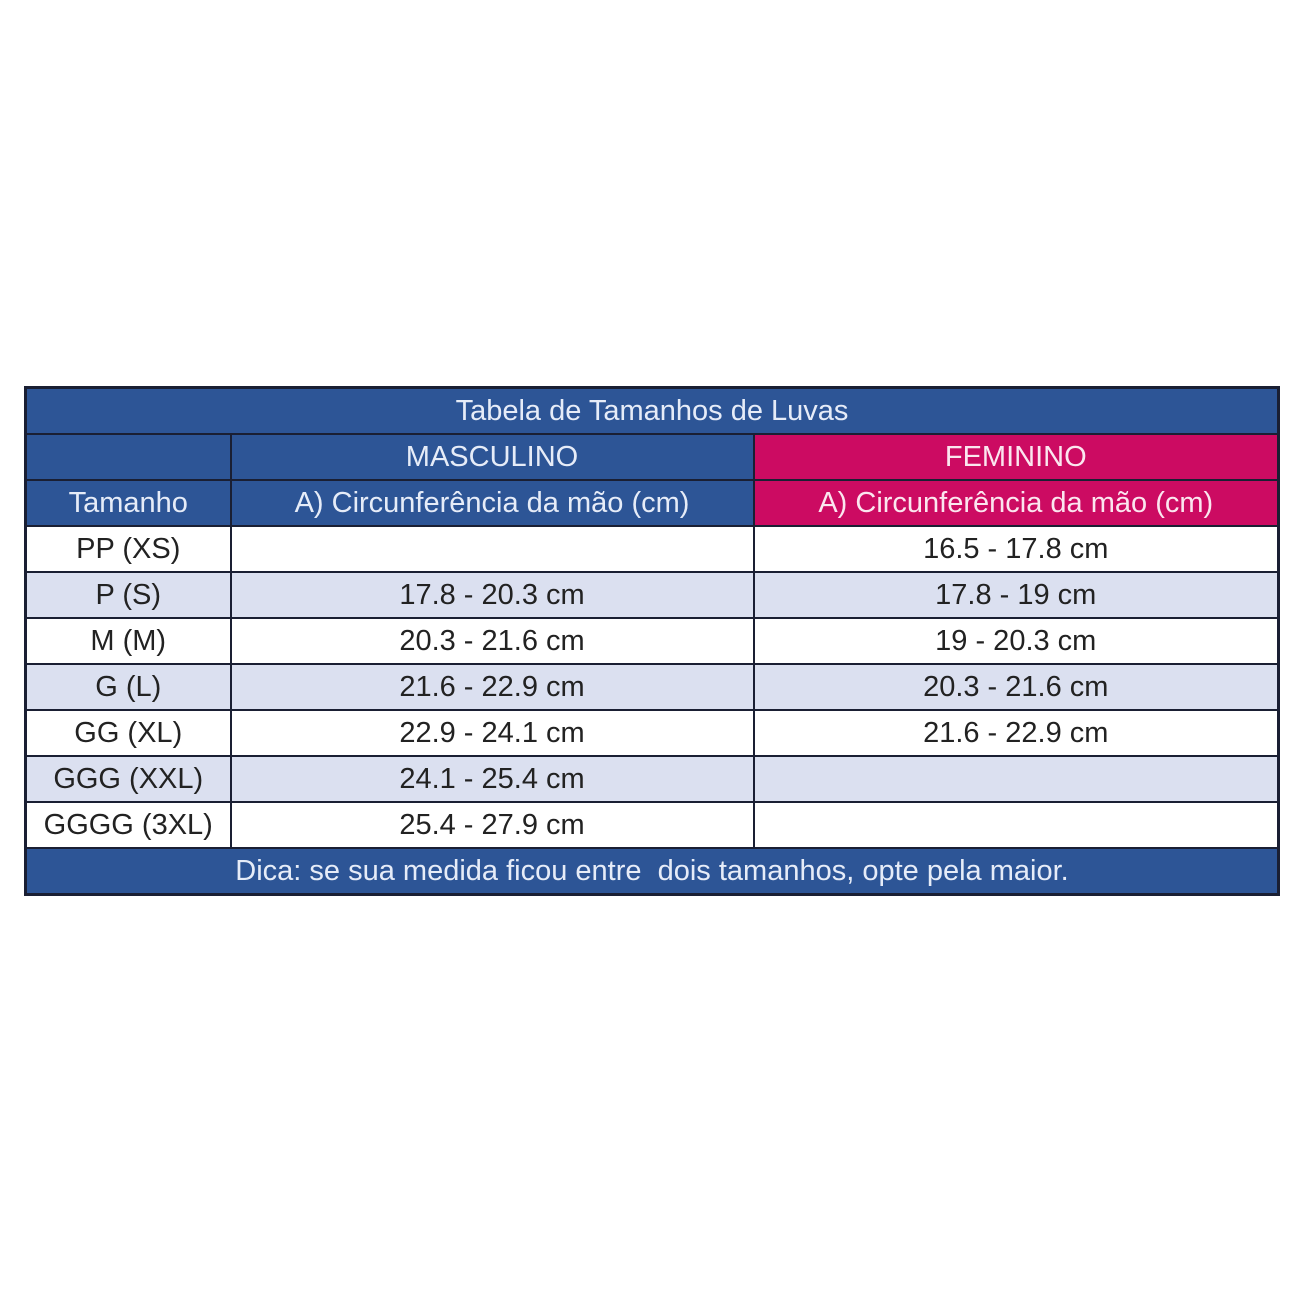 The image size is (1300, 1300). What do you see at coordinates (1016, 503) in the screenshot?
I see `female-measure-header: A) Circunferência da mão (cm)` at bounding box center [1016, 503].